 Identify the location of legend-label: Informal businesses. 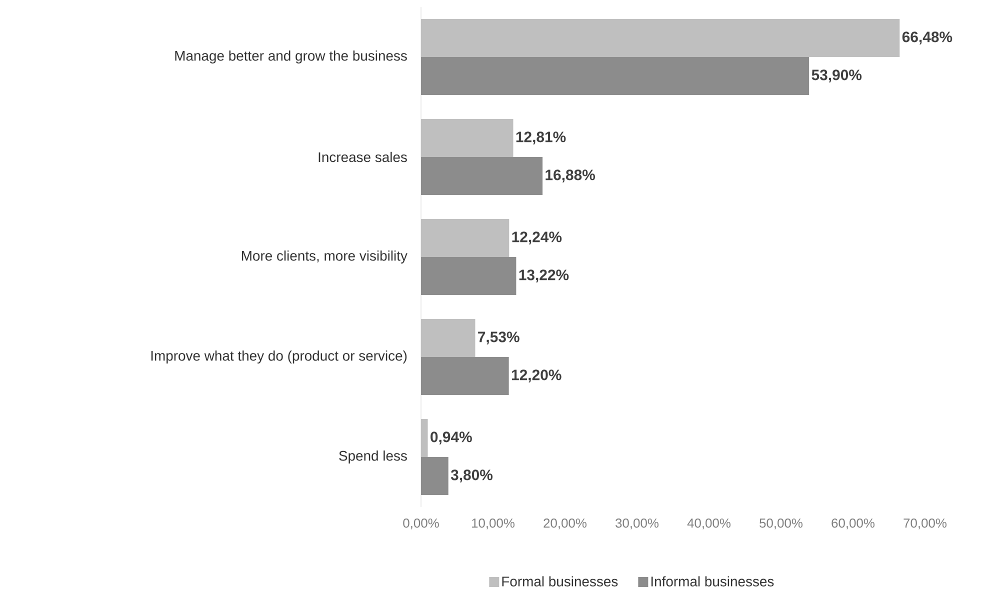
(712, 581).